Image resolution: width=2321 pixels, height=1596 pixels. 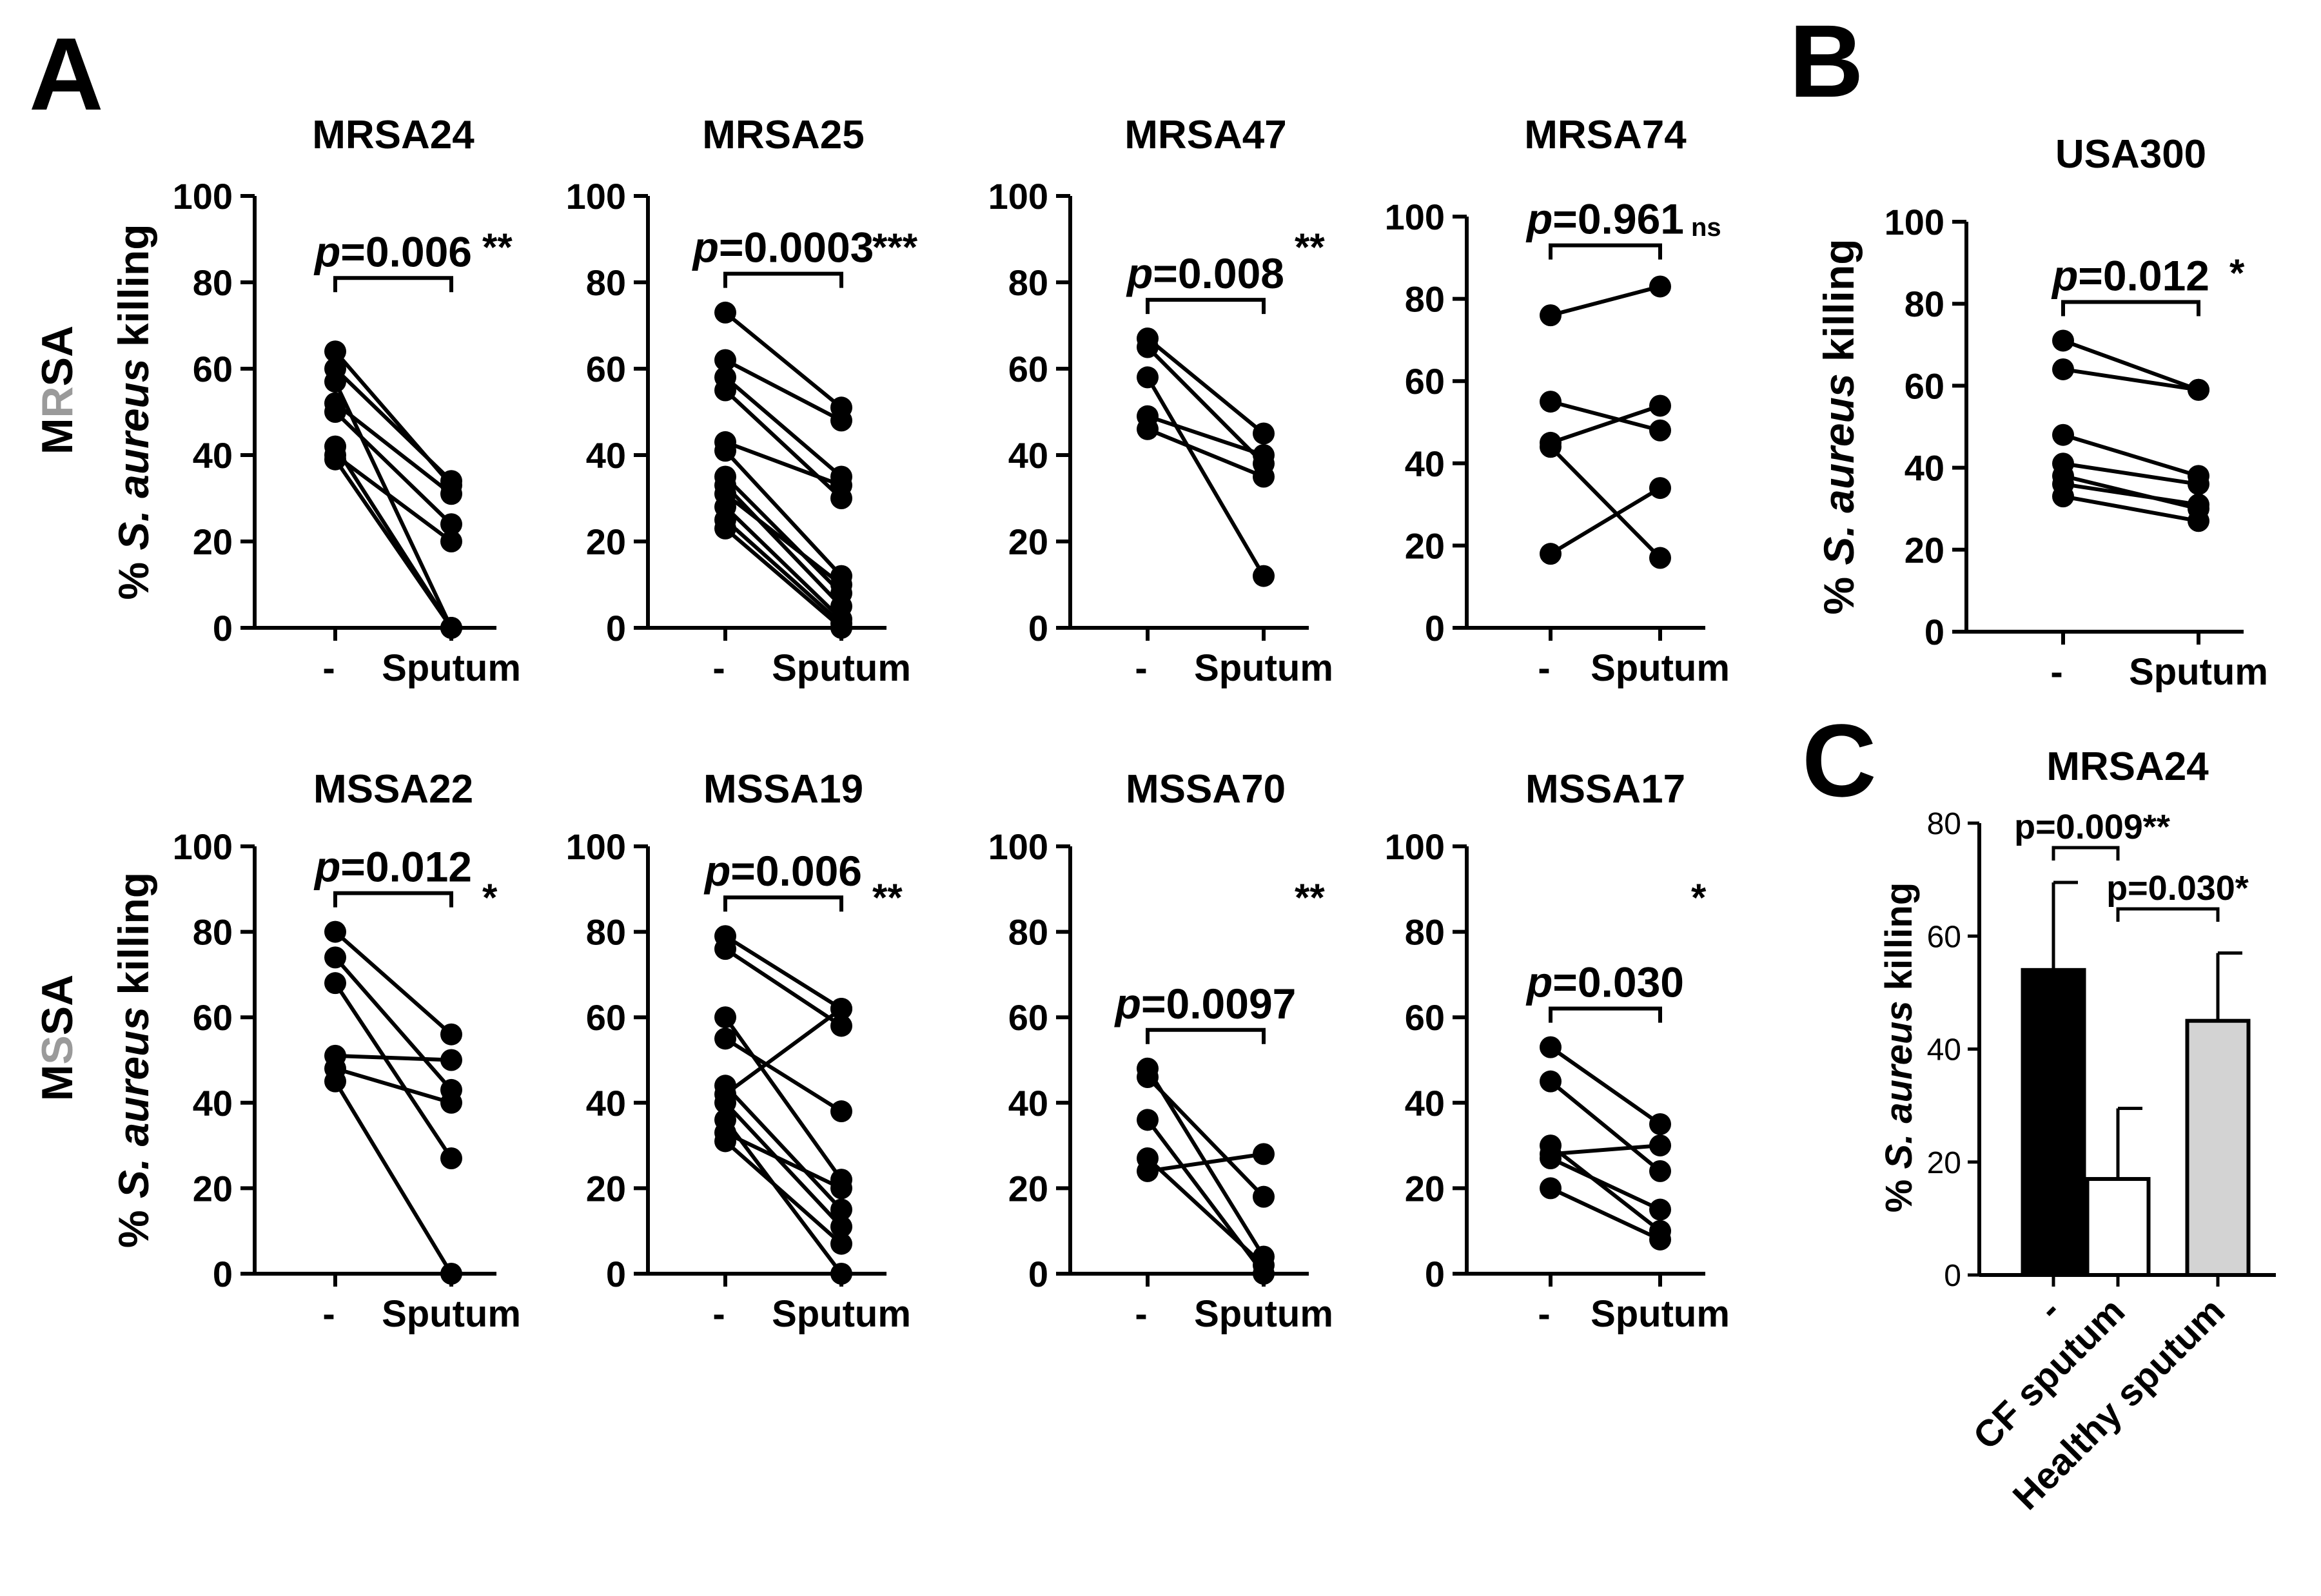 What do you see at coordinates (1206, 790) in the screenshot?
I see `chart-title: MSSA70` at bounding box center [1206, 790].